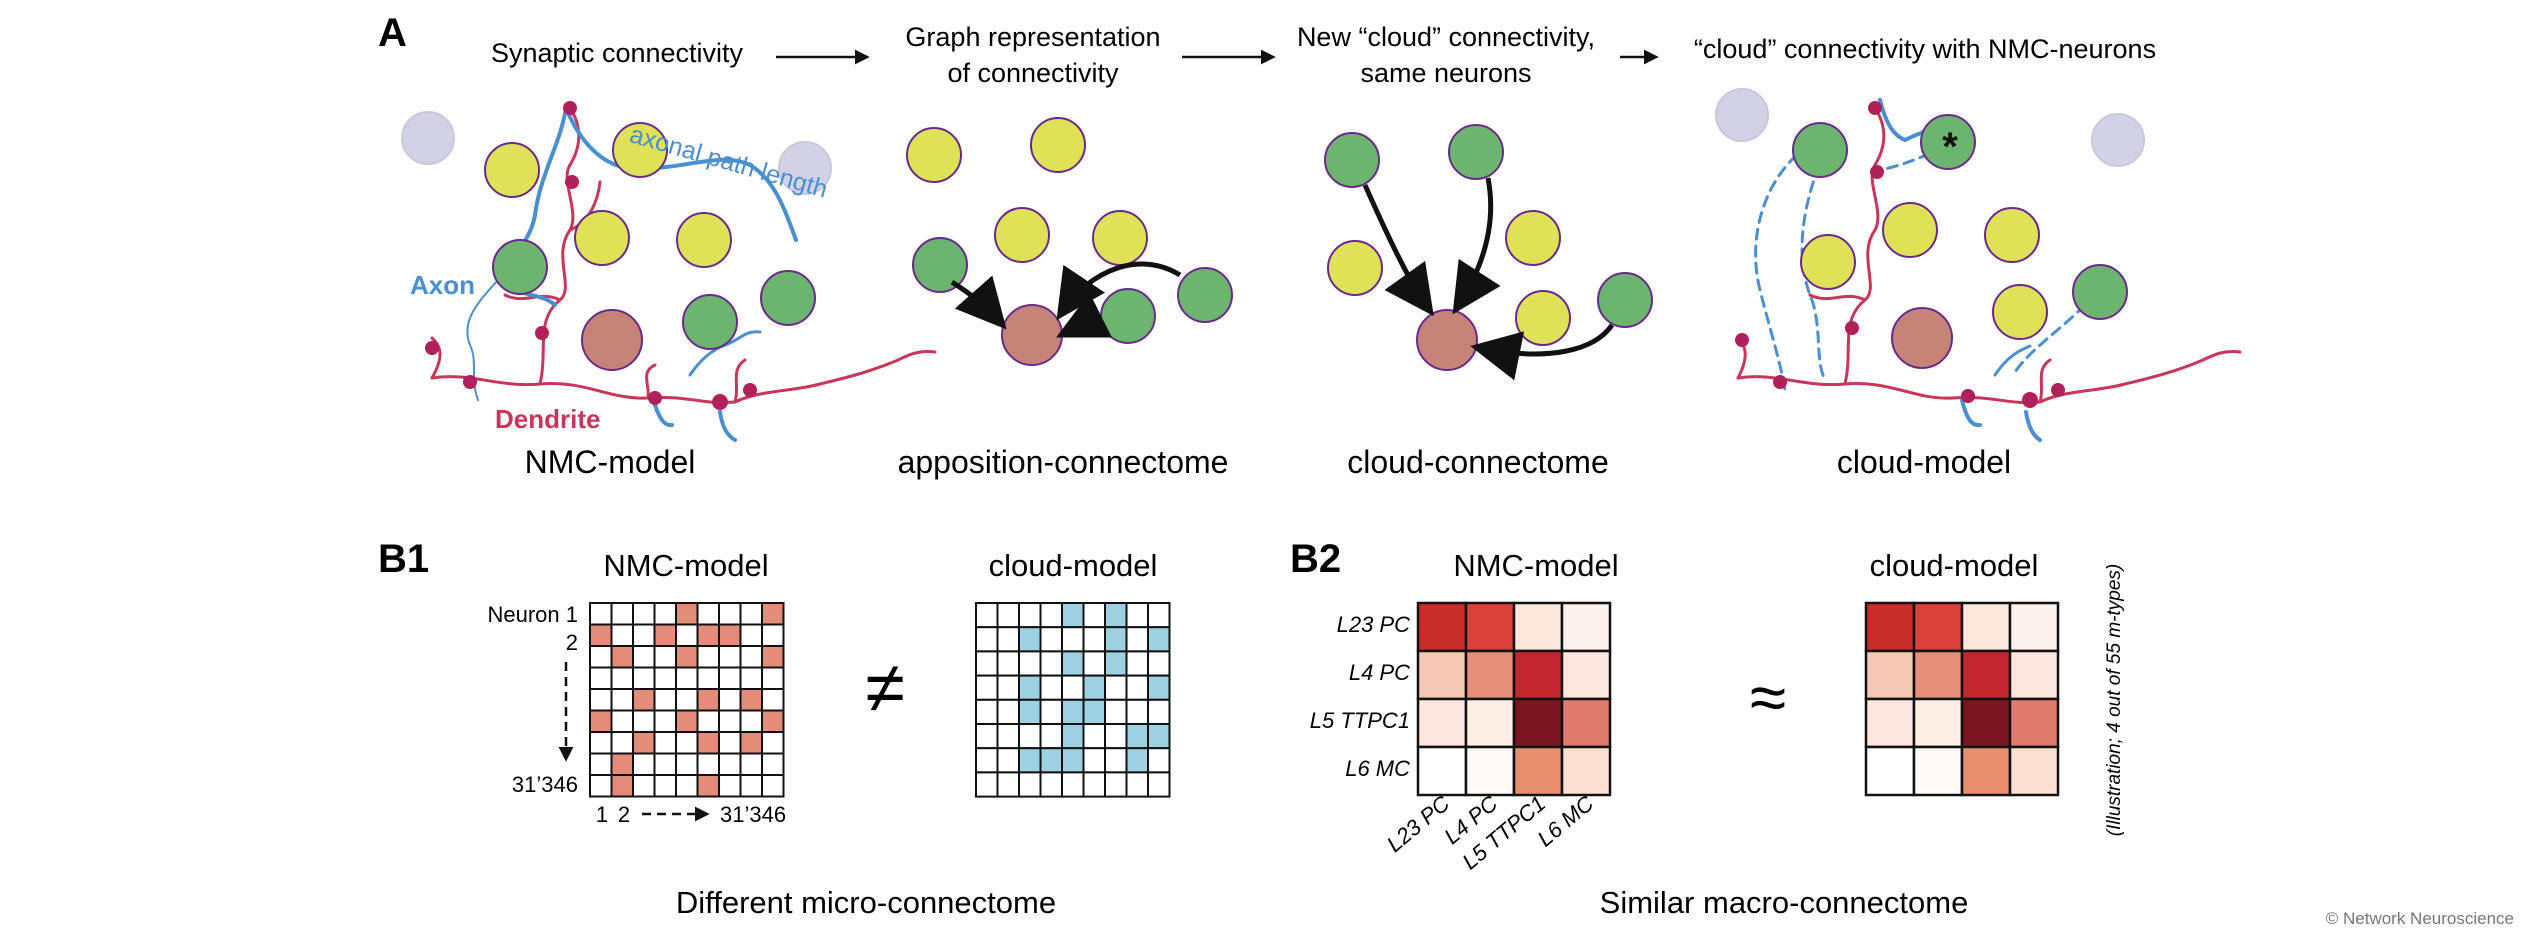  What do you see at coordinates (1373, 624) in the screenshot?
I see `b2-row-label-l23-pc: L23 PC` at bounding box center [1373, 624].